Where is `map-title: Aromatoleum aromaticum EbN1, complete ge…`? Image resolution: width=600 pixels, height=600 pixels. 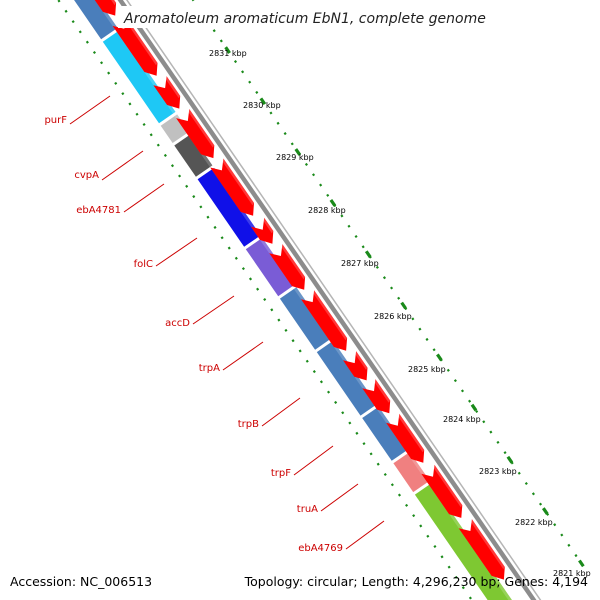 map-title: Aromatoleum aromaticum EbN1, complete ge… is located at coordinates (304, 19).